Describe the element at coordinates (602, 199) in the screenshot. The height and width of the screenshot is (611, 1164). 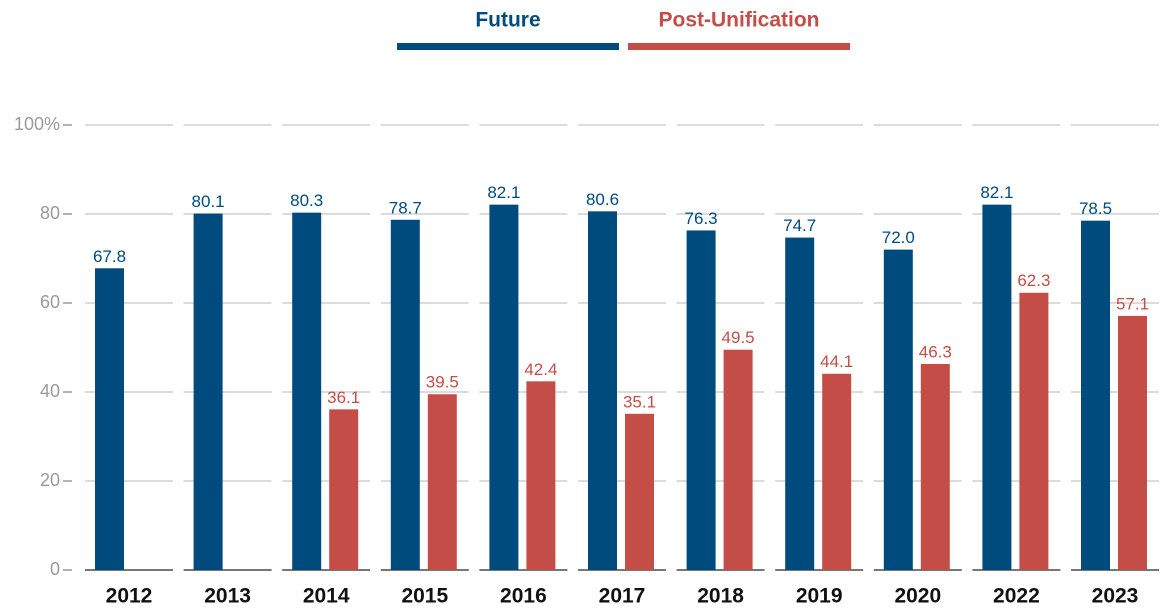
I see `value-label: 80.6` at that location.